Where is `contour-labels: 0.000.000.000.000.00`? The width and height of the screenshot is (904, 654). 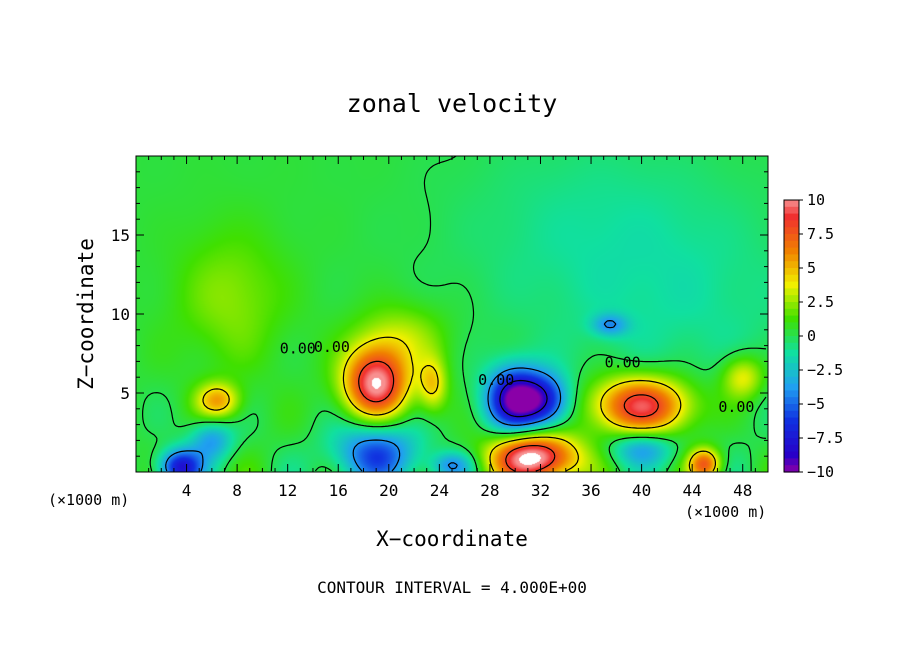
contour-labels: 0.000.000.000.000.00 is located at coordinates (517, 377).